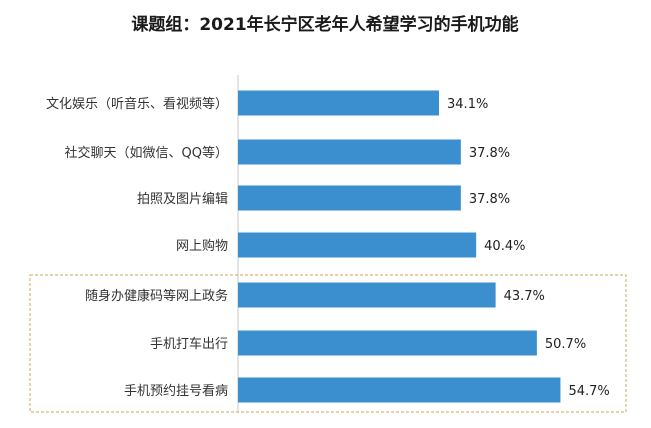 The height and width of the screenshot is (428, 651). Describe the element at coordinates (156, 296) in the screenshot. I see `category-label: 随身办健康码等网上政务` at that location.